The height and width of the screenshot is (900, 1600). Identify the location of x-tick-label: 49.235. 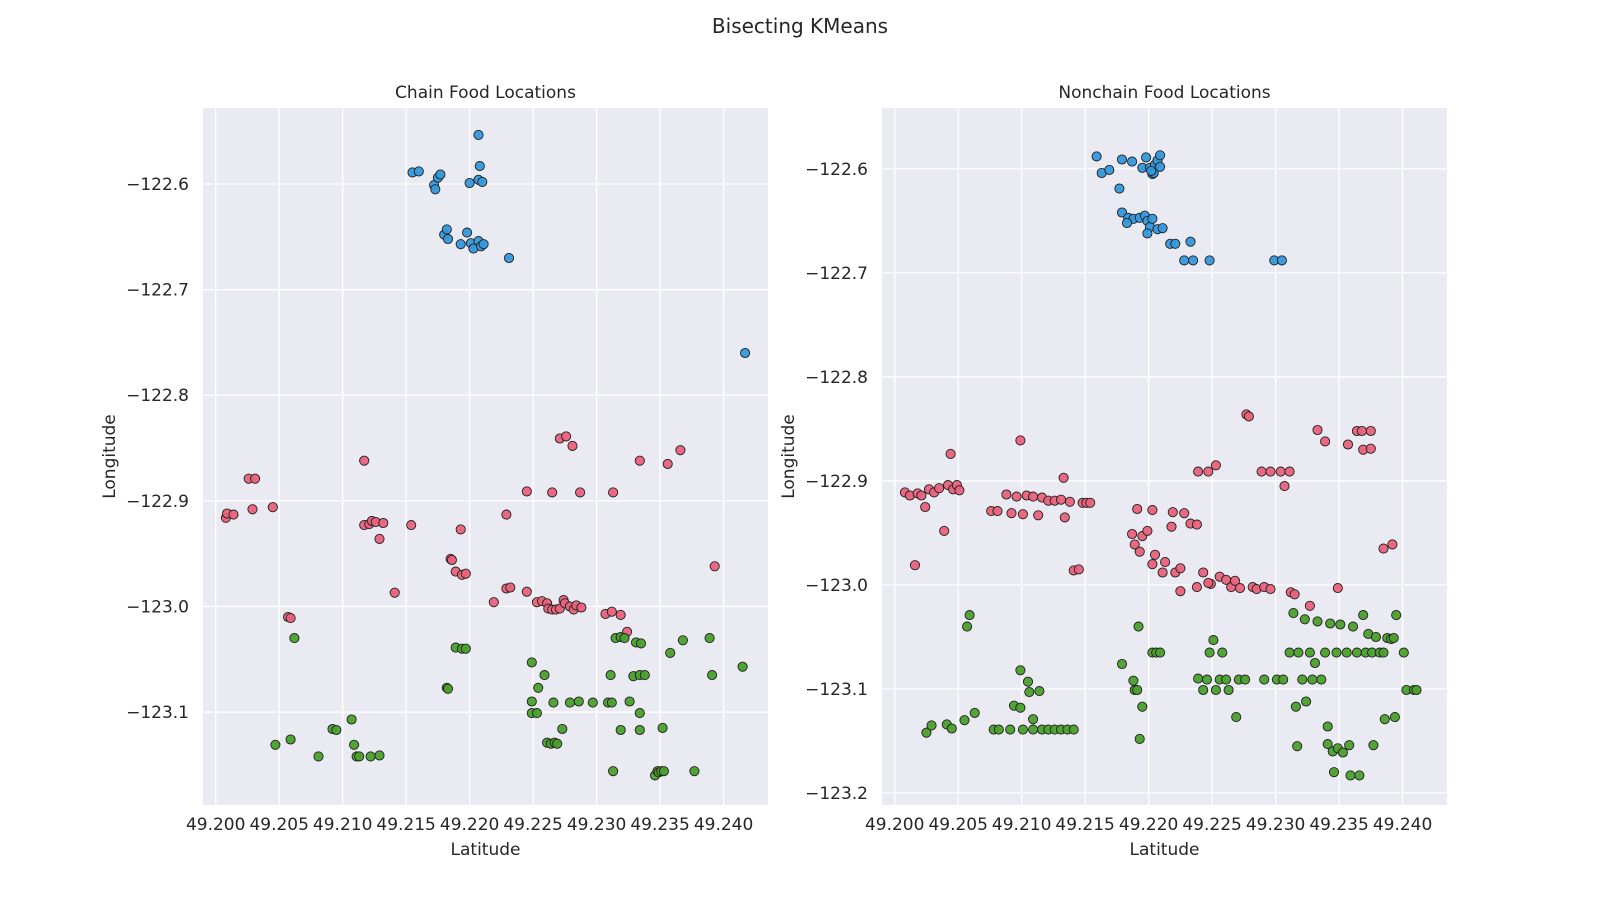
(1338, 825).